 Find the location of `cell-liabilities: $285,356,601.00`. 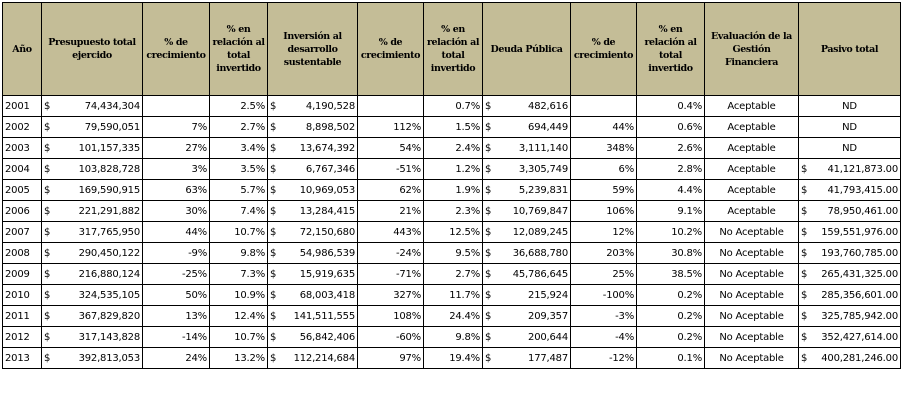

cell-liabilities: $285,356,601.00 is located at coordinates (849, 295).